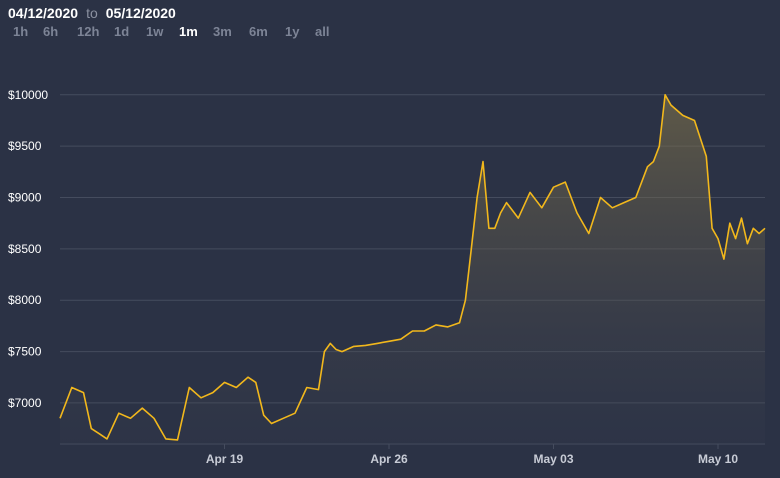  What do you see at coordinates (25, 146) in the screenshot?
I see `y-tick-label: $9500` at bounding box center [25, 146].